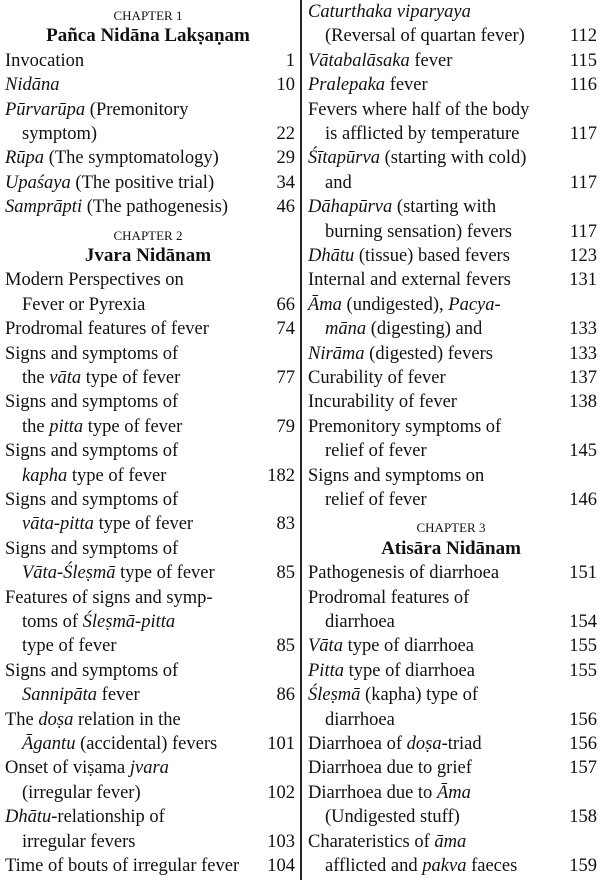 Image resolution: width=600 pixels, height=880 pixels. I want to click on page-number: 83, so click(286, 524).